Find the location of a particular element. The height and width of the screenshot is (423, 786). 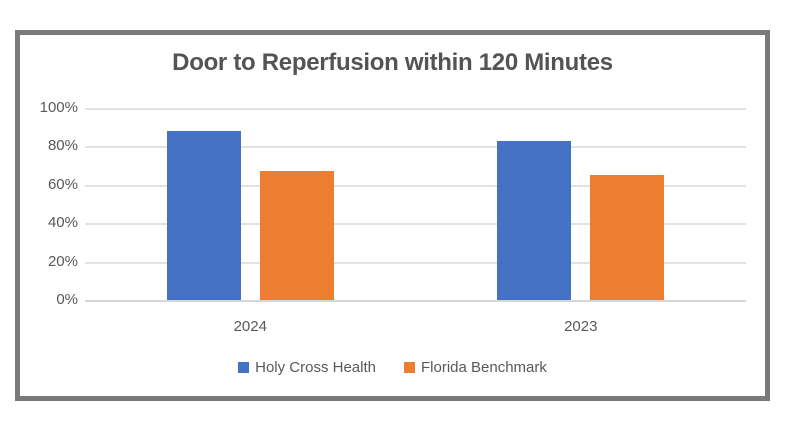

y-axis-tick-label: 40% is located at coordinates (62, 223).